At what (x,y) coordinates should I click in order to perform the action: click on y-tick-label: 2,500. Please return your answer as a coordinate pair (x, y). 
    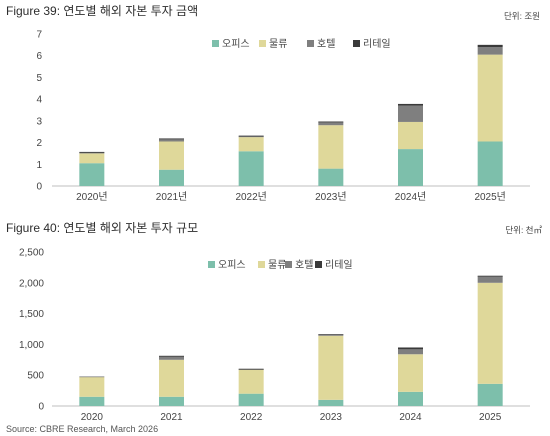
    Looking at the image, I should click on (31, 253).